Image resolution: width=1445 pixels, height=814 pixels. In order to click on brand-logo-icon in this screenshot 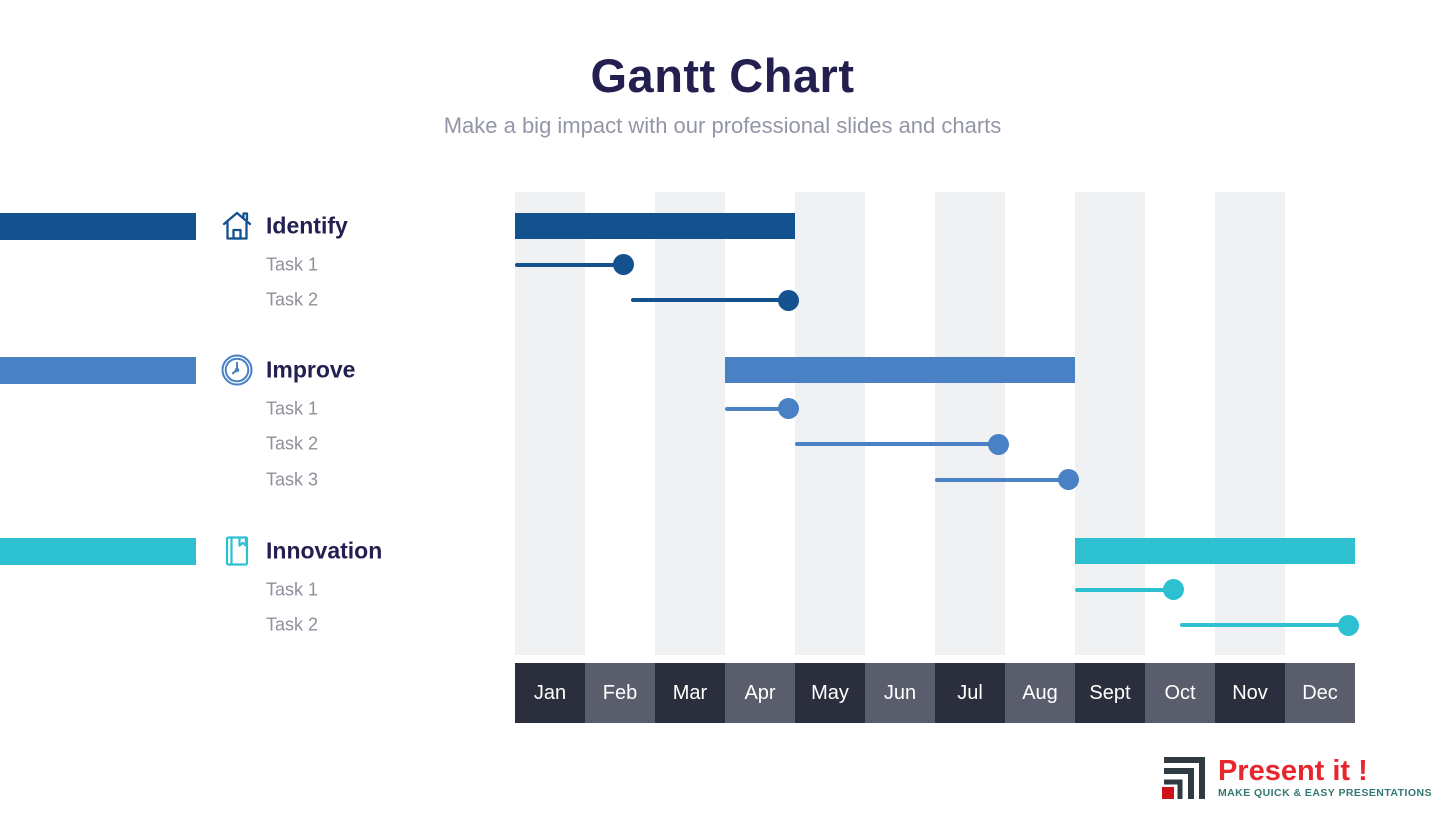, I will do `click(1185, 777)`.